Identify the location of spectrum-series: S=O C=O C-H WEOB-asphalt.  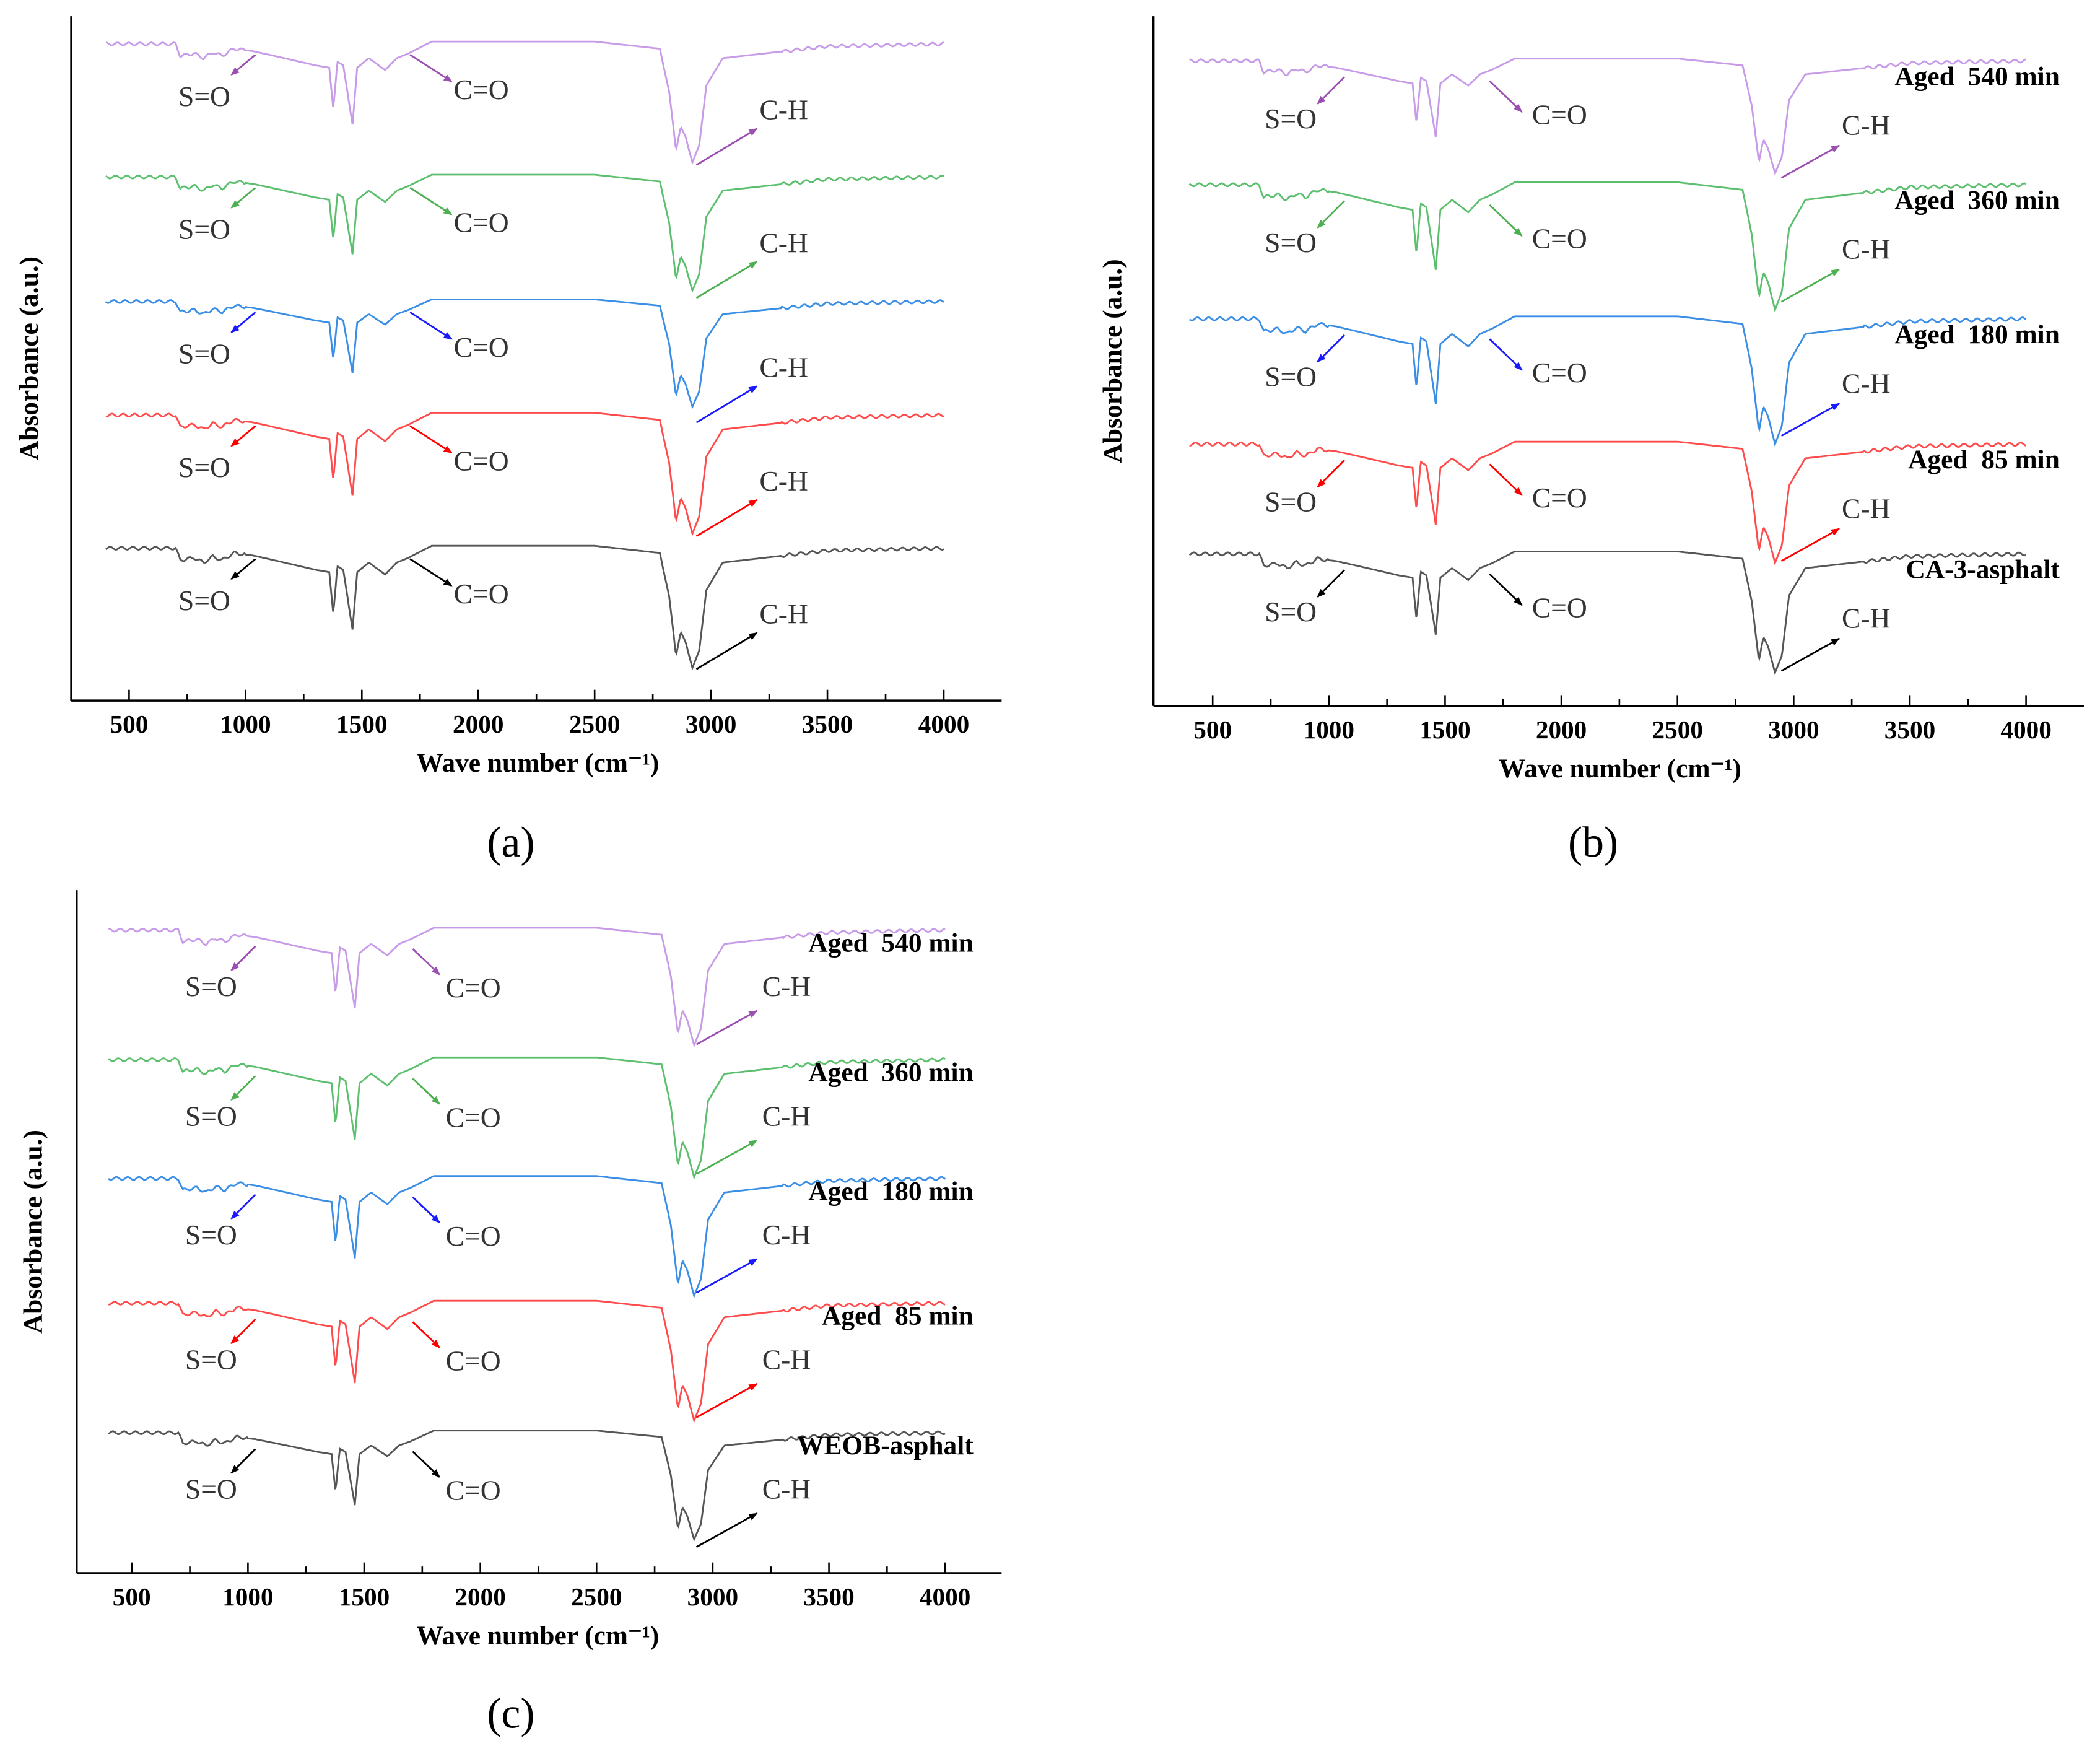
(541, 1489).